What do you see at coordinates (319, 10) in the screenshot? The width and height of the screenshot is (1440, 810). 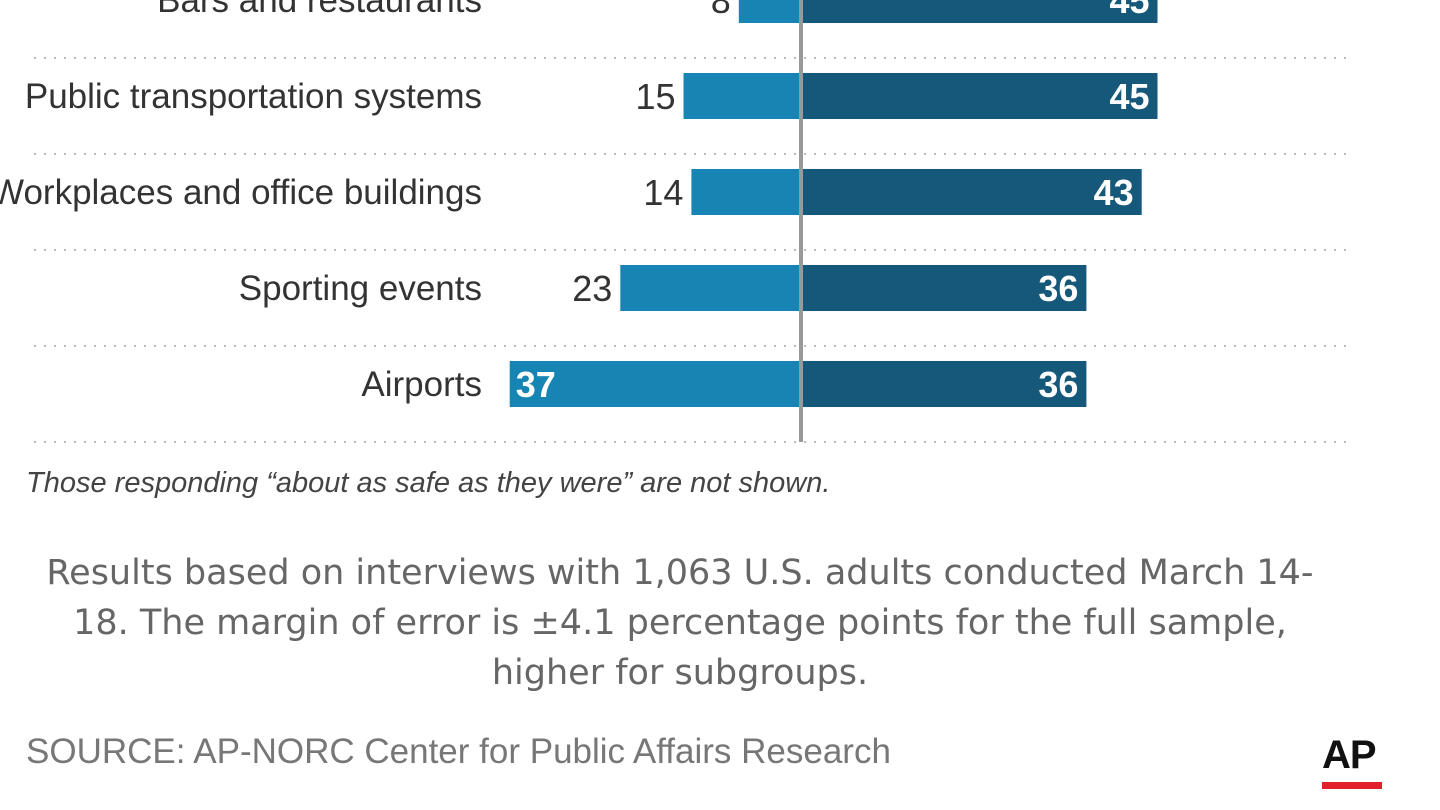 I see `category-label: Bars and restaurants` at bounding box center [319, 10].